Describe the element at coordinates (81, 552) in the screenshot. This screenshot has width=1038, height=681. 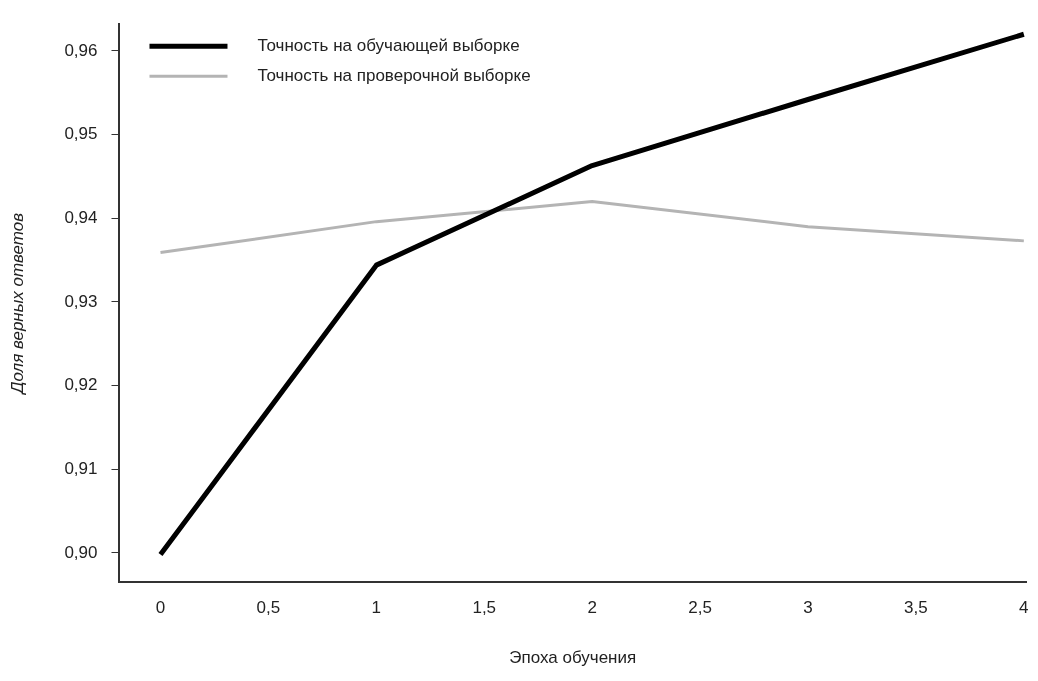
I see `y-tick-label: 0,90` at that location.